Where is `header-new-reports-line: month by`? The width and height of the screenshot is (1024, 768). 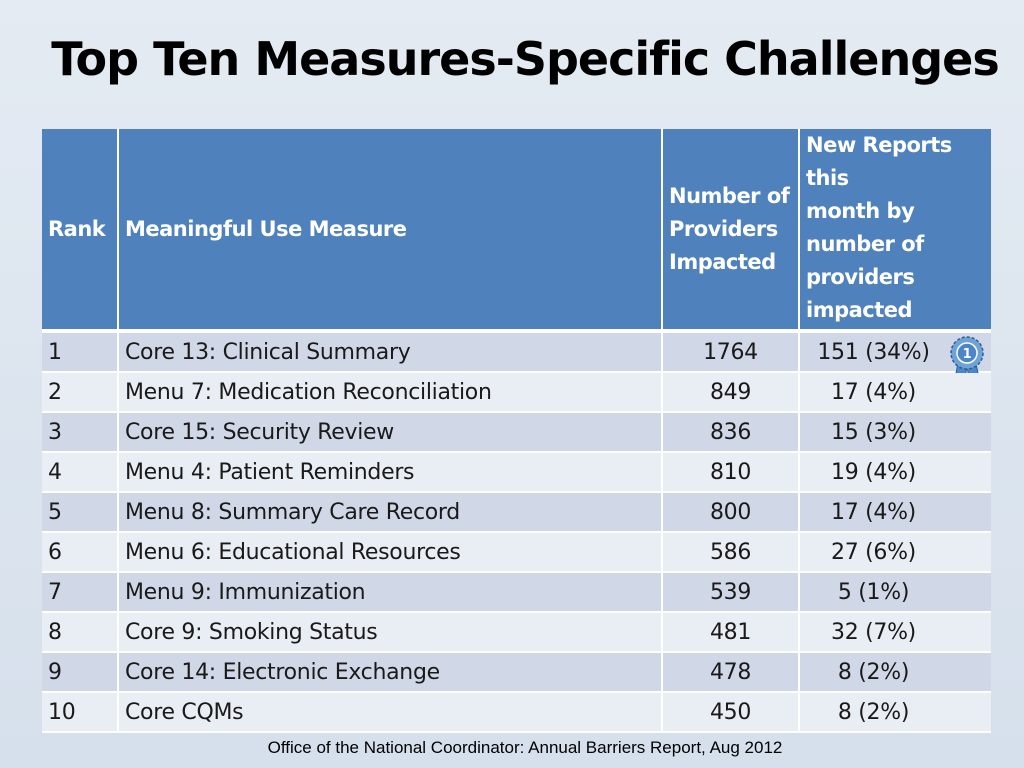
header-new-reports-line: month by is located at coordinates (860, 211).